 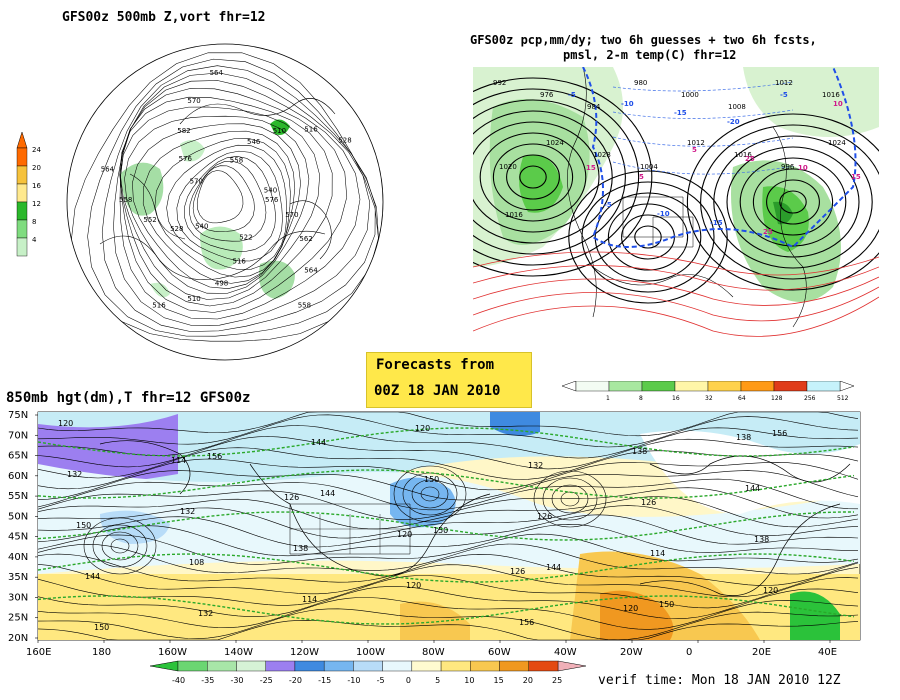 I want to click on height-contour-label: 156, so click(x=779, y=433).